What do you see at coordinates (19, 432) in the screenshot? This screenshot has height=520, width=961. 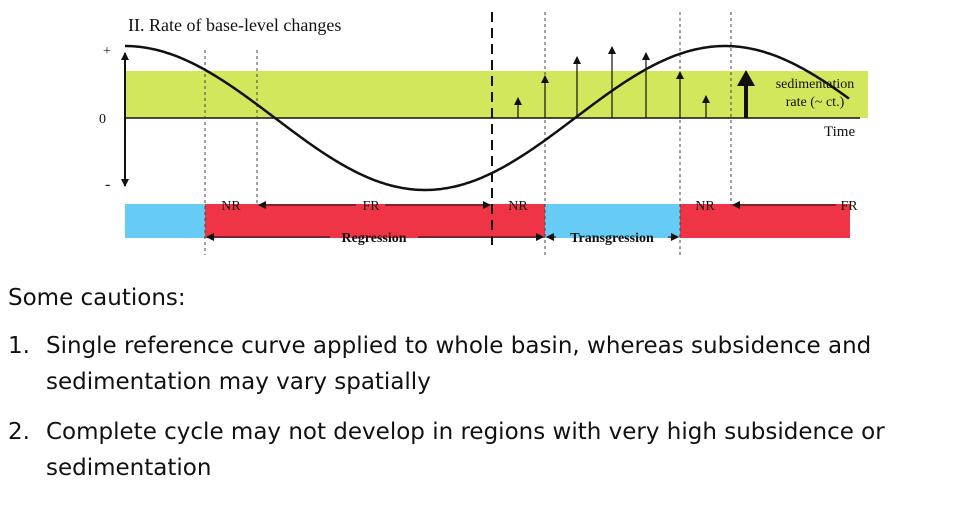 I see `caution-number: 2.` at bounding box center [19, 432].